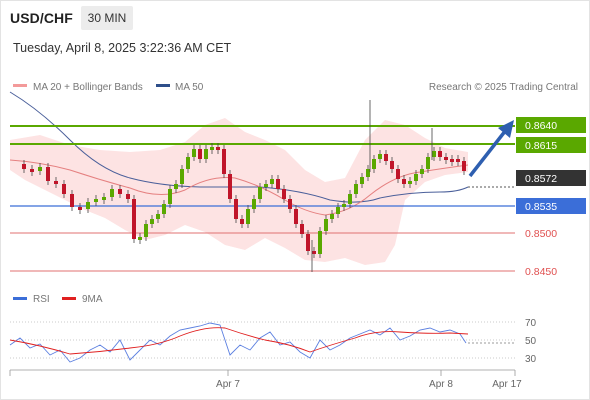 This screenshot has width=590, height=400. I want to click on r1-price-tag, so click(551, 145).